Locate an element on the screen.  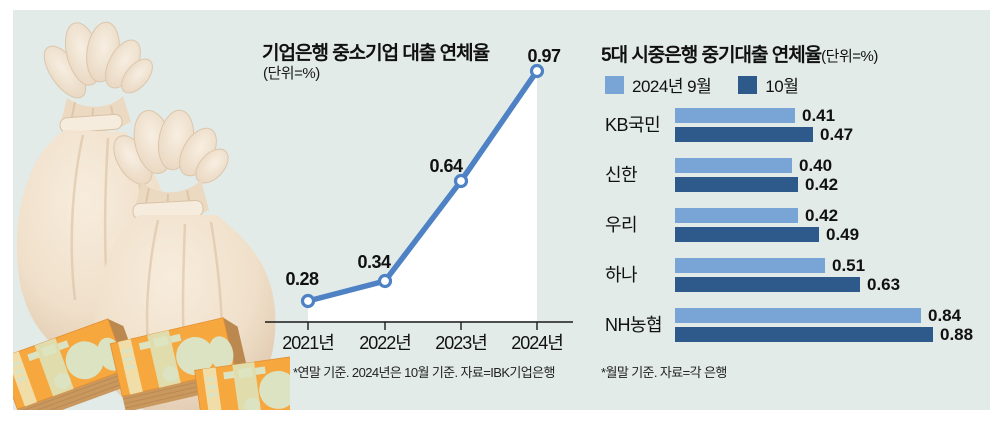
x-axis-label: 2024년 is located at coordinates (537, 343).